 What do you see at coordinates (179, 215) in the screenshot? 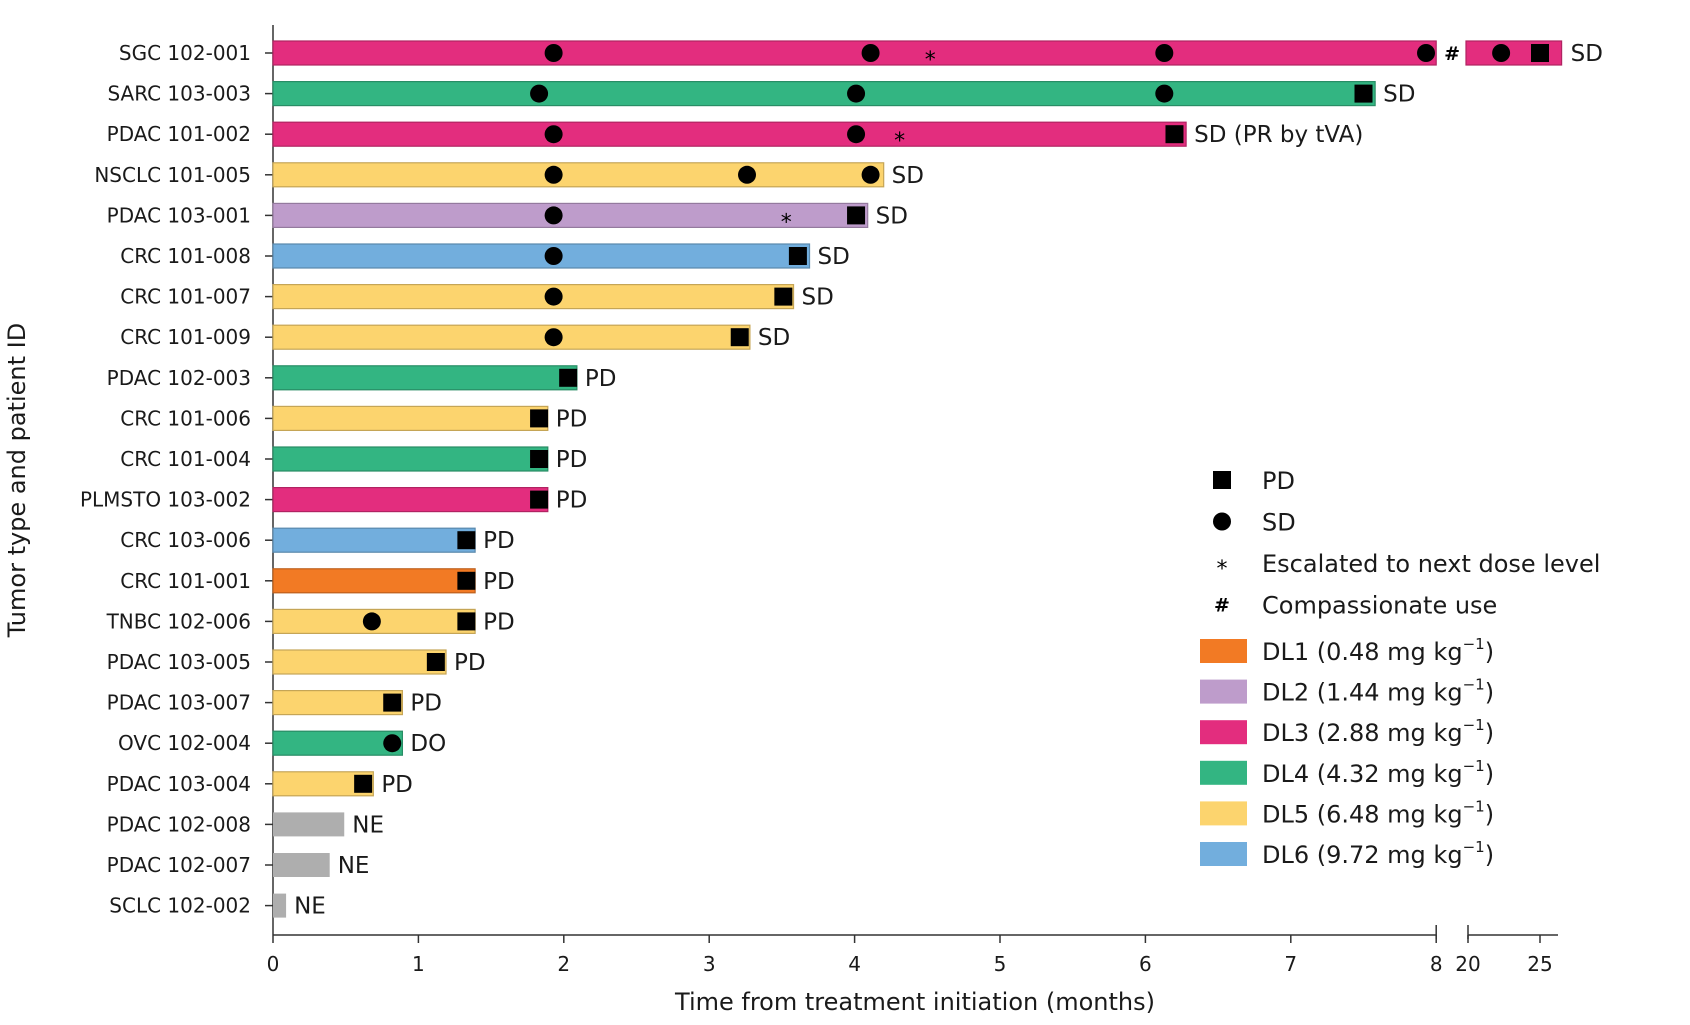
I see `y-tick-label: PDAC 103-001` at bounding box center [179, 215].